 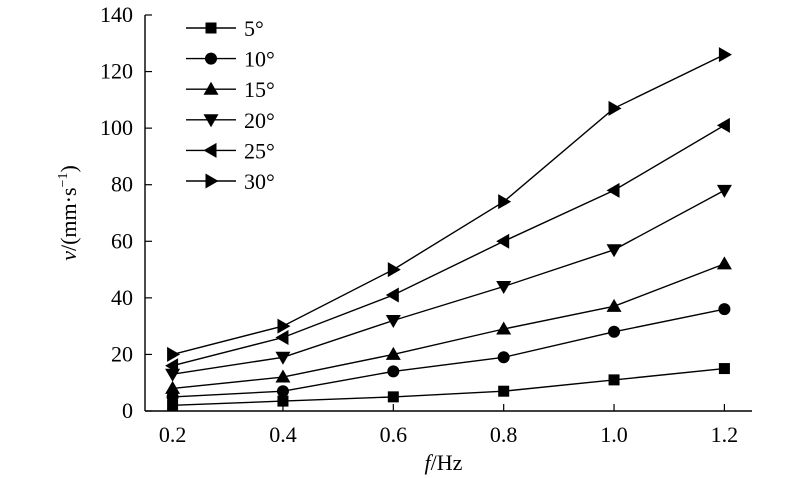 What do you see at coordinates (259, 89) in the screenshot?
I see `legend-label: 15°` at bounding box center [259, 89].